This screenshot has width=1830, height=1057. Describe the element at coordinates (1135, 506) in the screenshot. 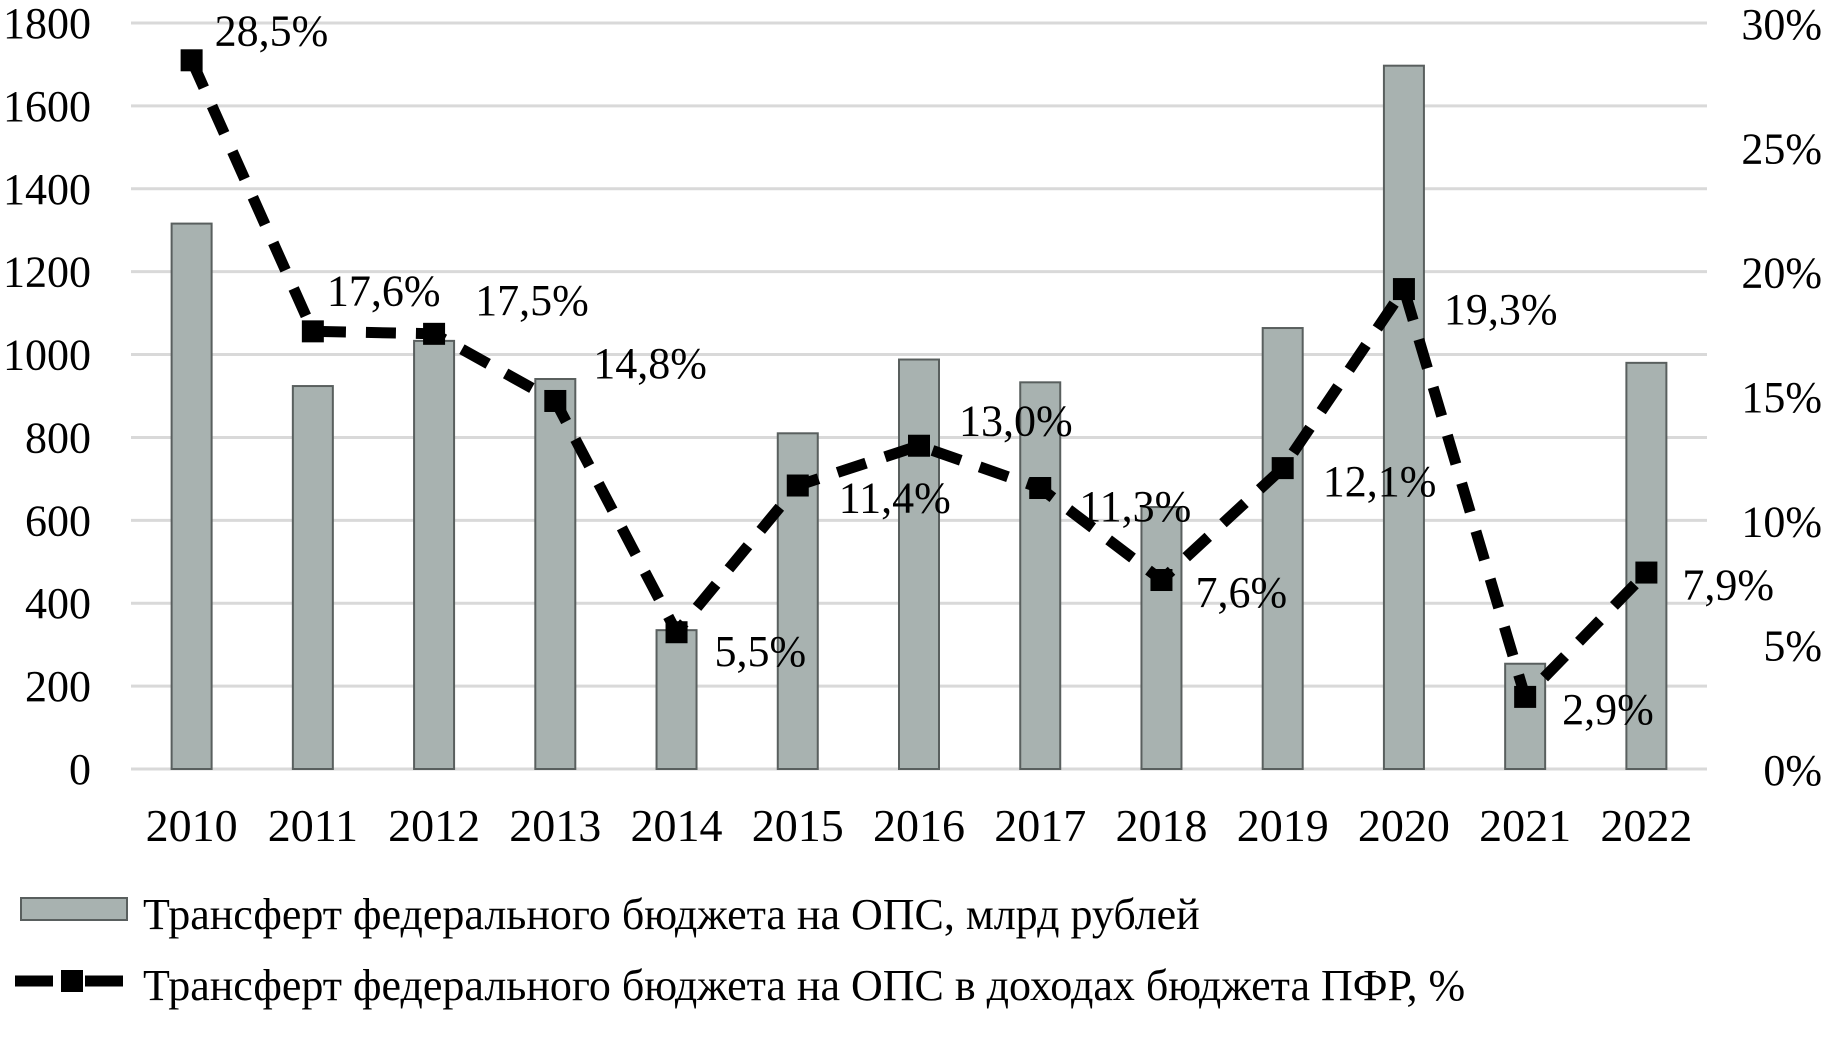

I see `data-label-2017: 11,3%` at that location.